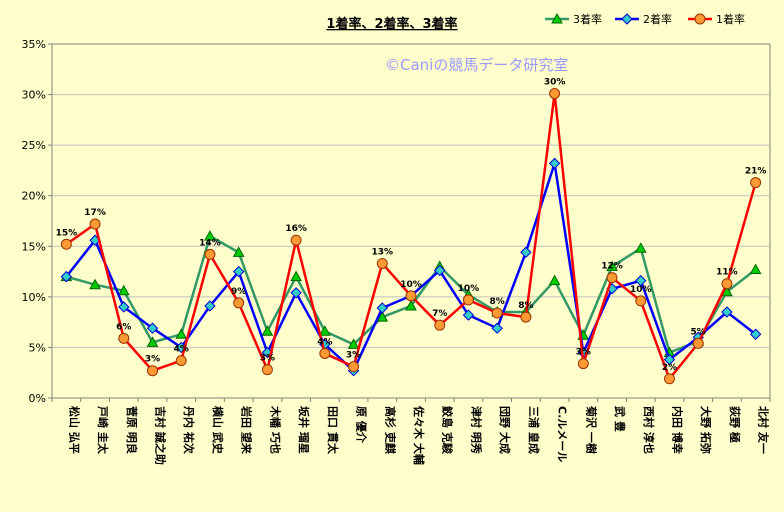 This screenshot has width=784, height=512. I want to click on y-tick-label: 10%, so click(34, 297).